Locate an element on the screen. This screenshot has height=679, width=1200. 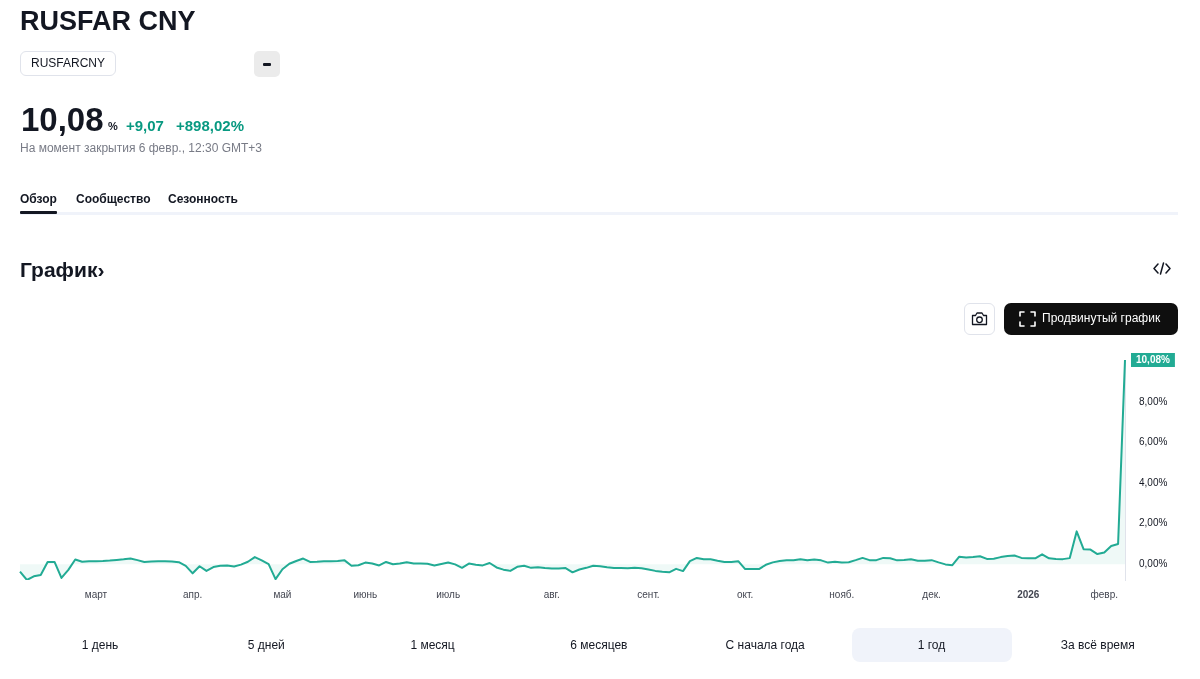
x-tick-label: нояб. is located at coordinates (842, 594).